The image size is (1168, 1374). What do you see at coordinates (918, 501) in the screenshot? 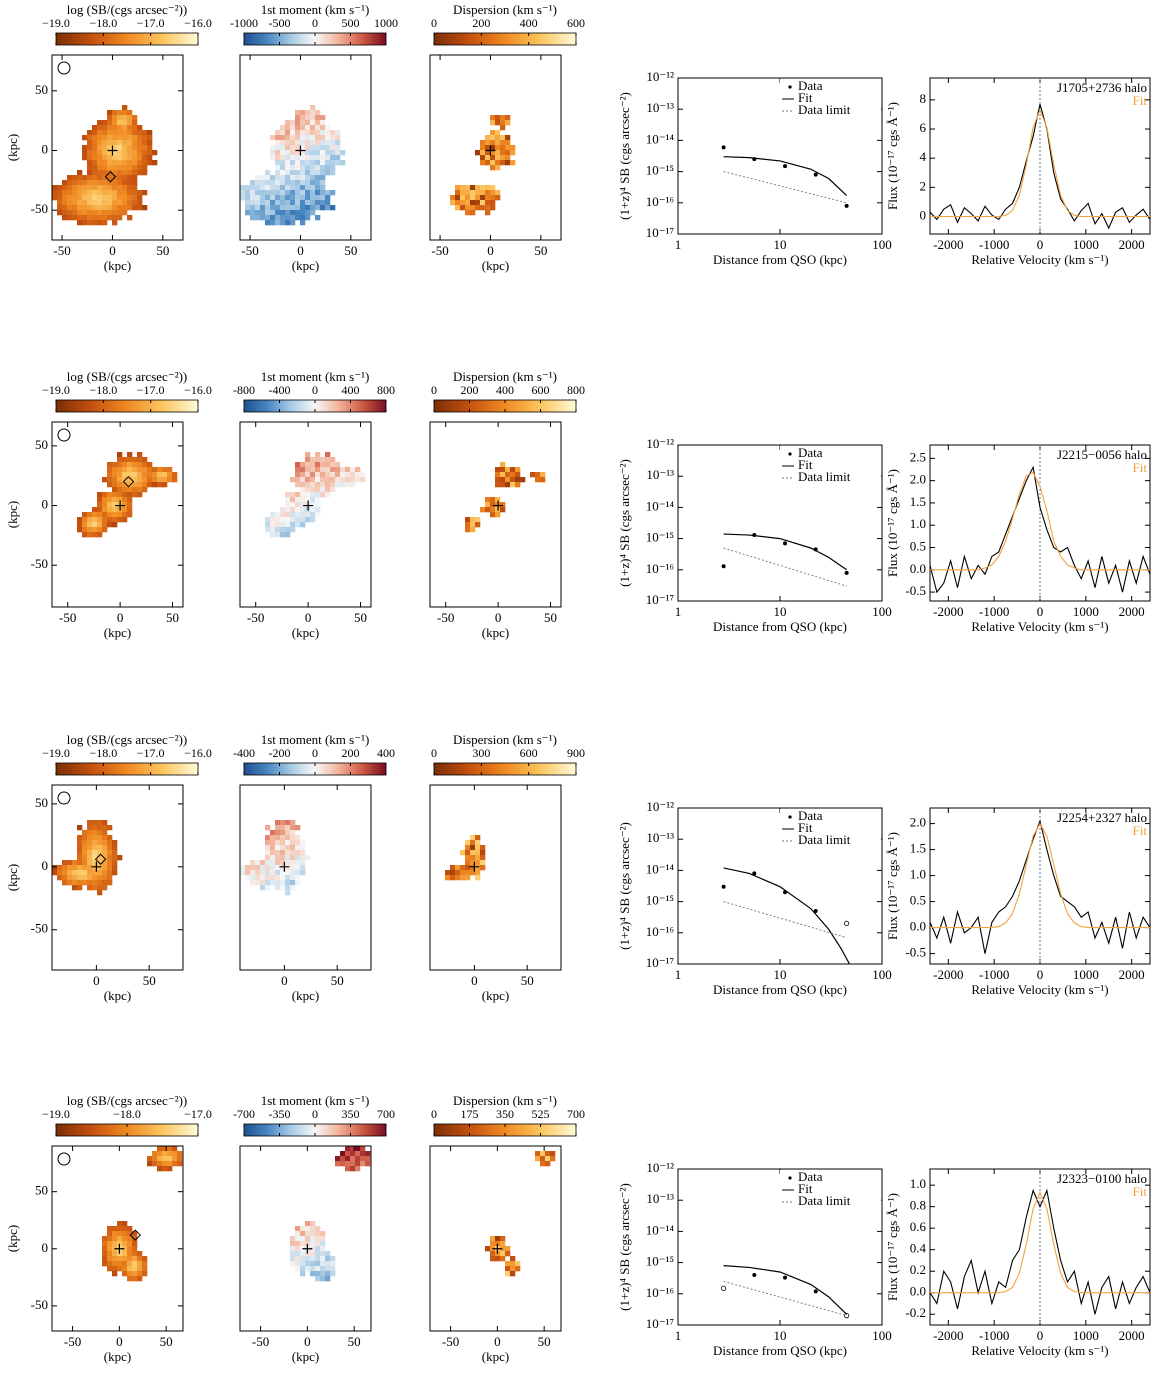
I see `y-tick-label: 1.5` at bounding box center [918, 501].